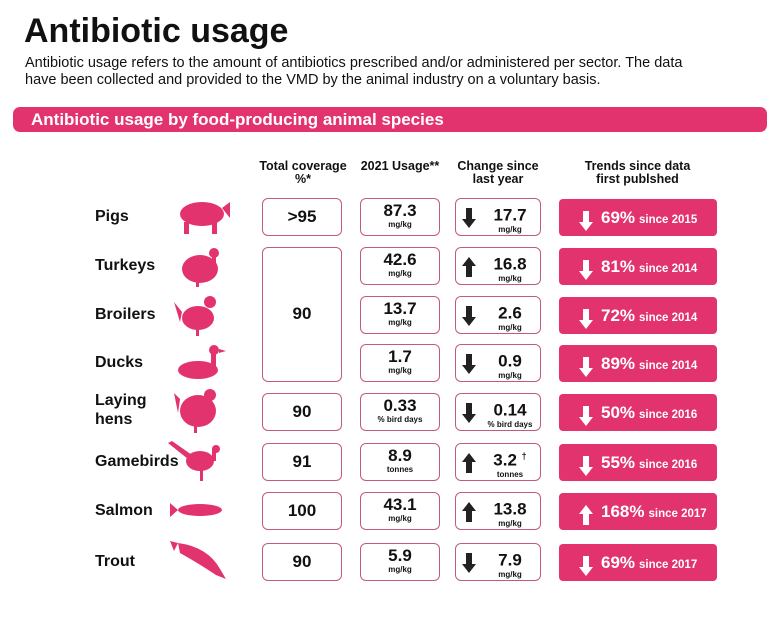 The height and width of the screenshot is (623, 779). I want to click on trend-percent: 55%, so click(618, 462).